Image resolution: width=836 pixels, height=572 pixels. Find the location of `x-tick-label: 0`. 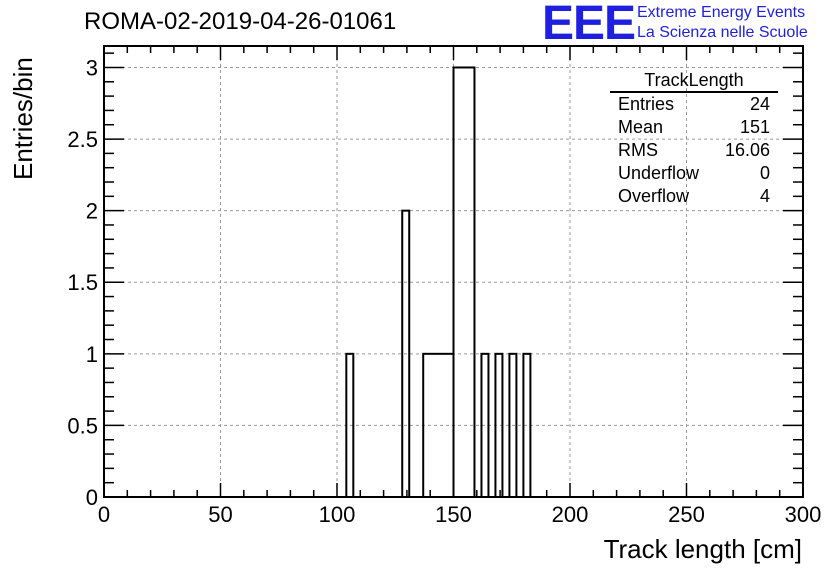

x-tick-label: 0 is located at coordinates (104, 514).